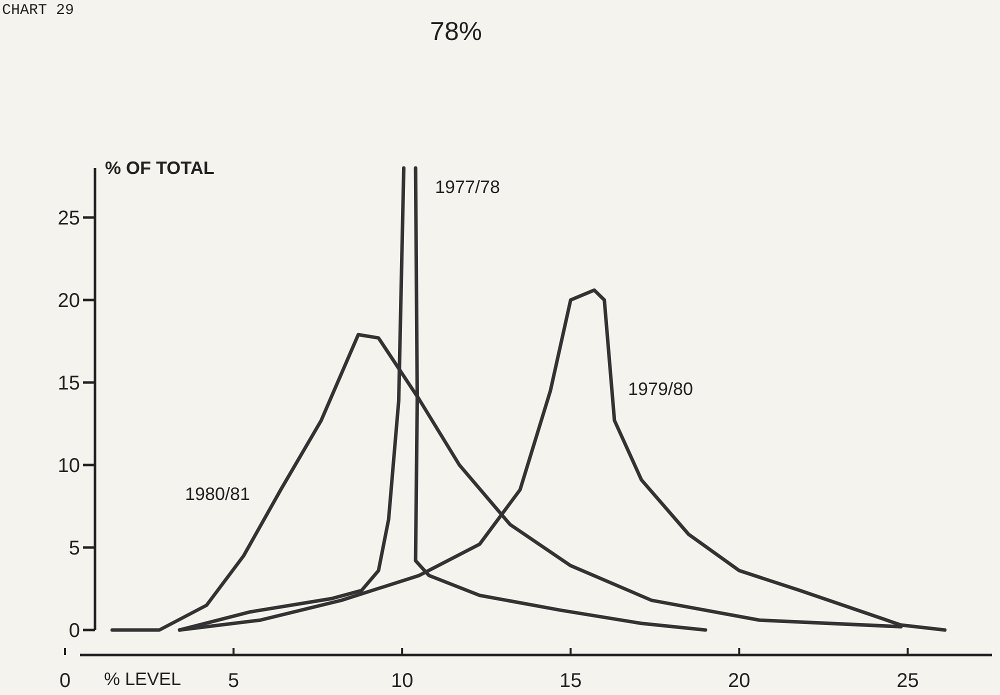  What do you see at coordinates (907, 681) in the screenshot?
I see `x-tick-label: 25` at bounding box center [907, 681].